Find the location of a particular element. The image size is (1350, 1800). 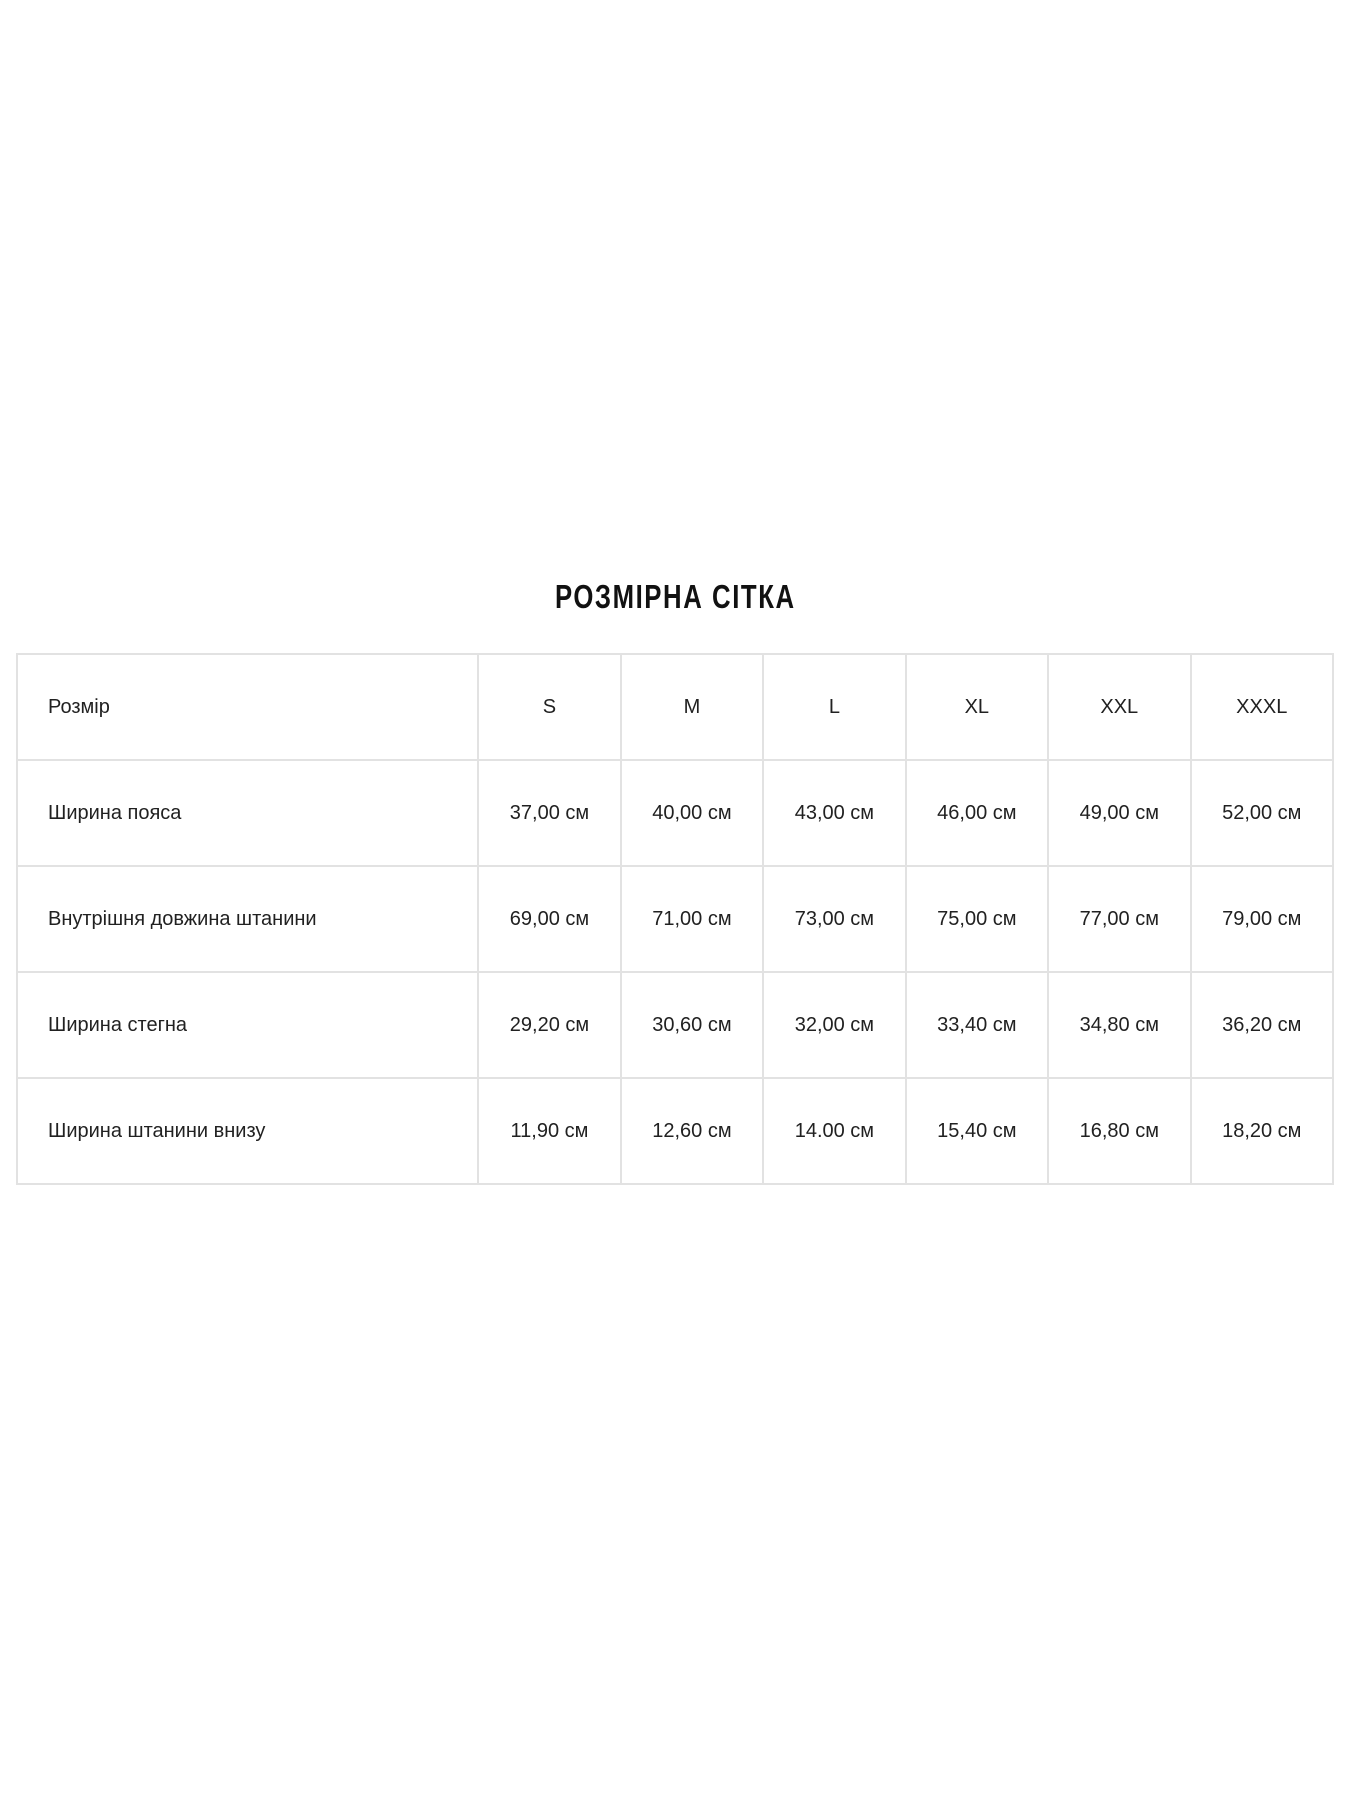

value-cell: 40,00 см is located at coordinates (692, 813).